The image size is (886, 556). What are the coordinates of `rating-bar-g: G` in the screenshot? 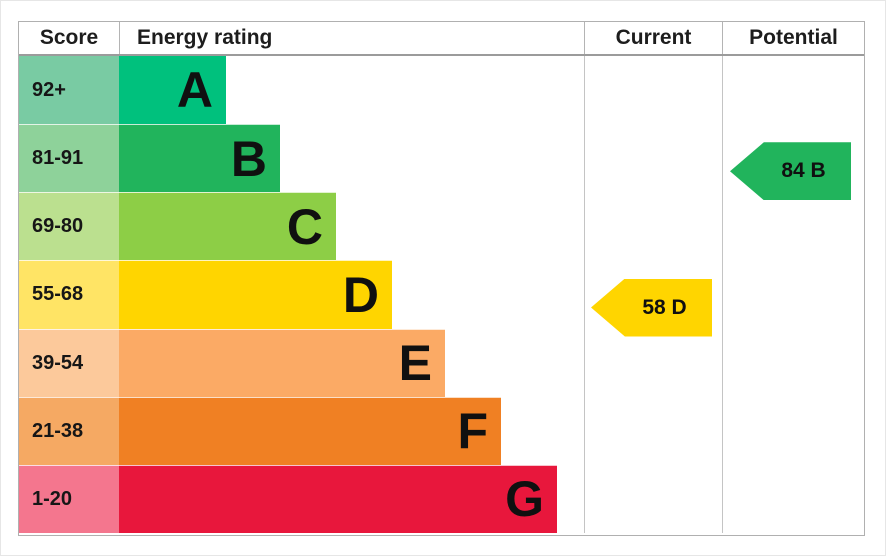 It's located at (338, 498).